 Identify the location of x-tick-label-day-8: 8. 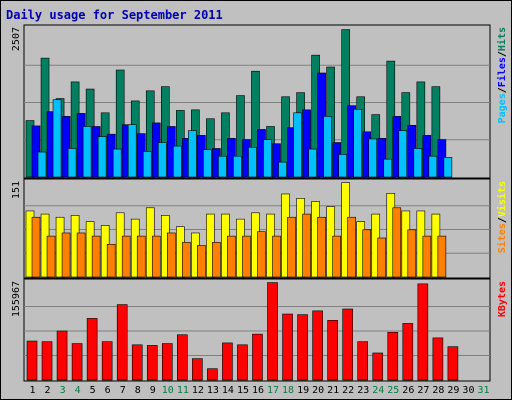
(138, 390).